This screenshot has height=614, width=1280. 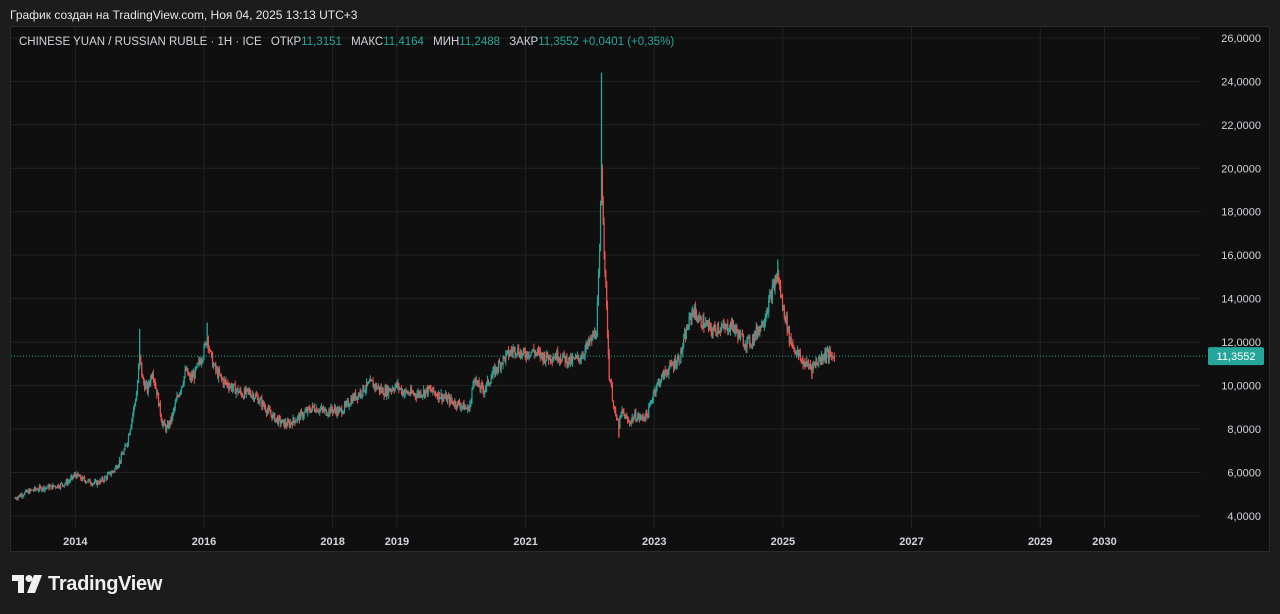 I want to click on symbol-title: CHINESE YUAN / RUSSIAN RUBLE · 1Н · ICE, so click(x=140, y=42).